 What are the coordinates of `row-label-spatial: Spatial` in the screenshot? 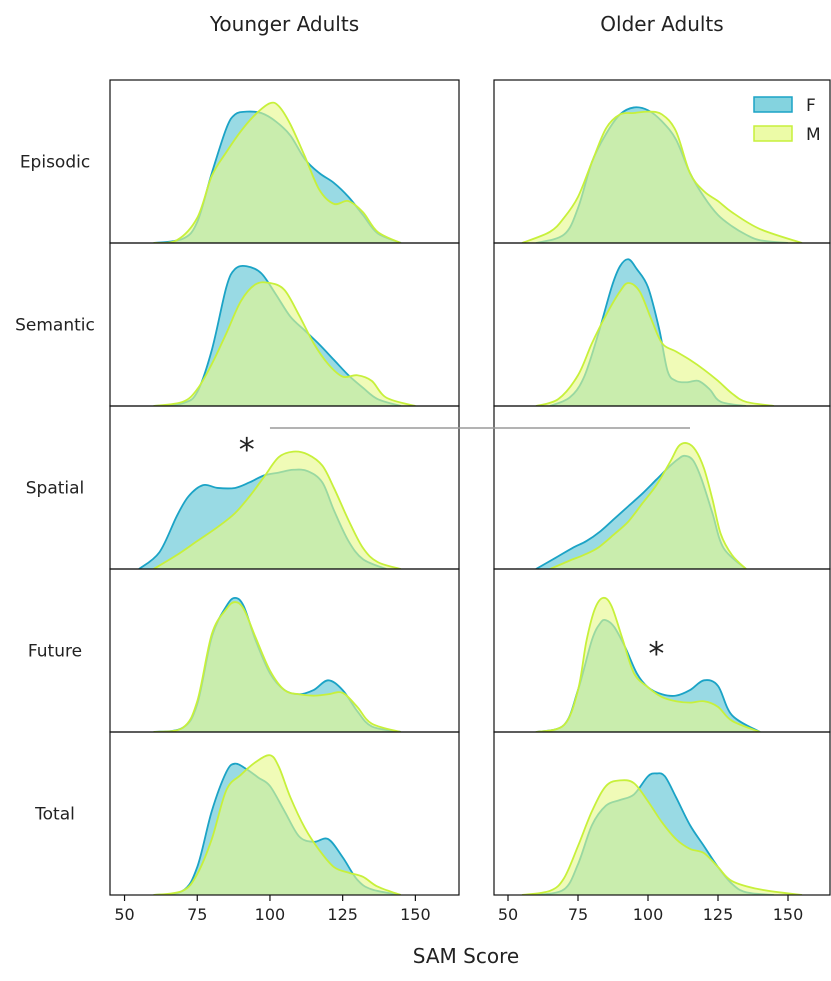 It's located at (55, 489).